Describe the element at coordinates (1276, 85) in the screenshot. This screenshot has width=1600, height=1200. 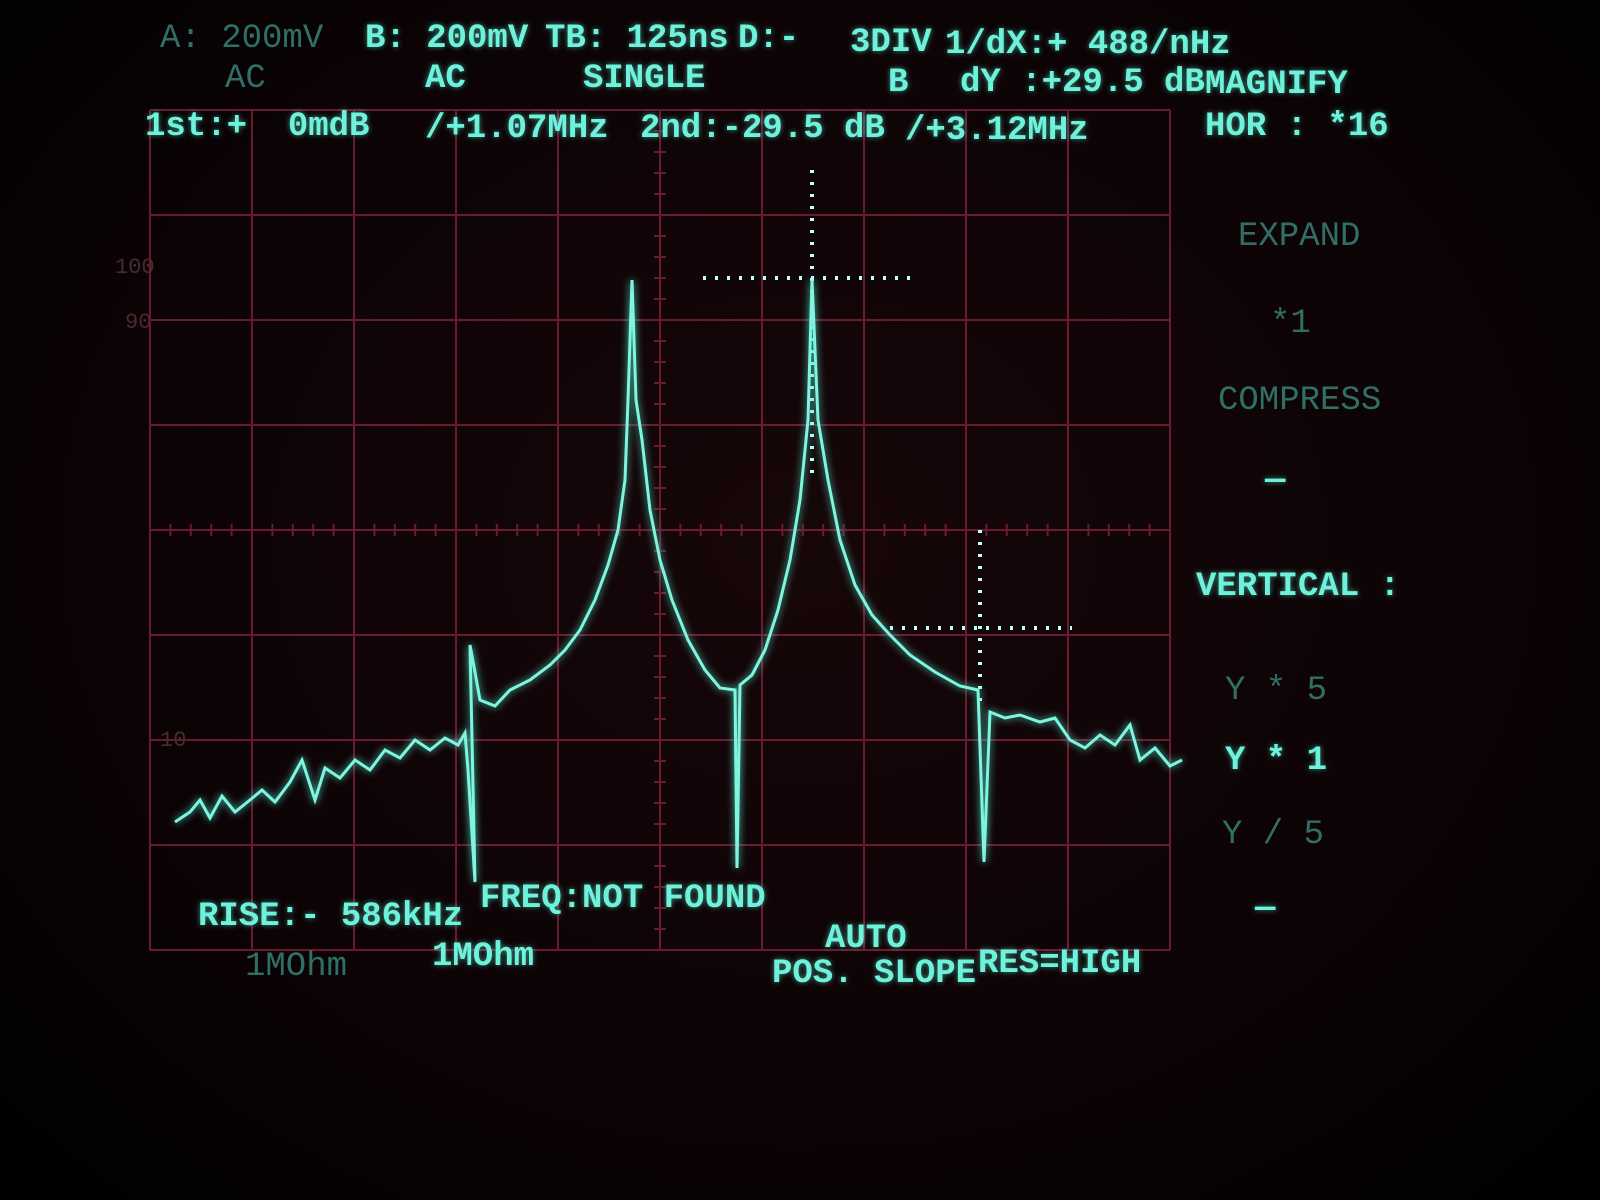
I see `status-text: MAGNIFY` at that location.